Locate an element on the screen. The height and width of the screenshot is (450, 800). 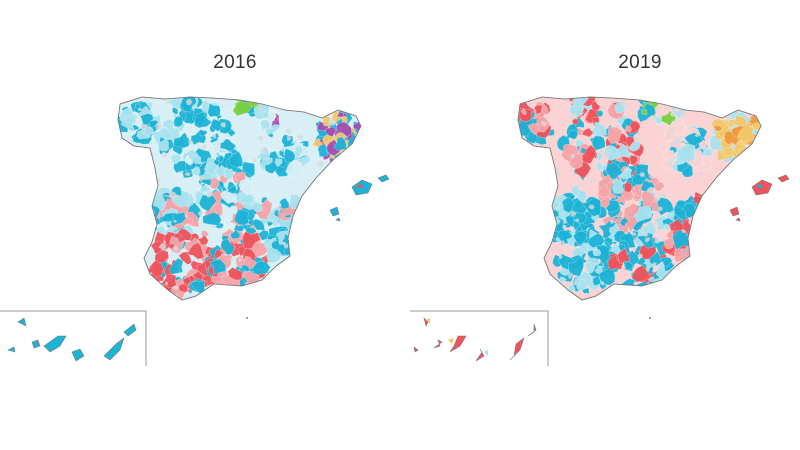
peninsula-2019 is located at coordinates (639, 194).